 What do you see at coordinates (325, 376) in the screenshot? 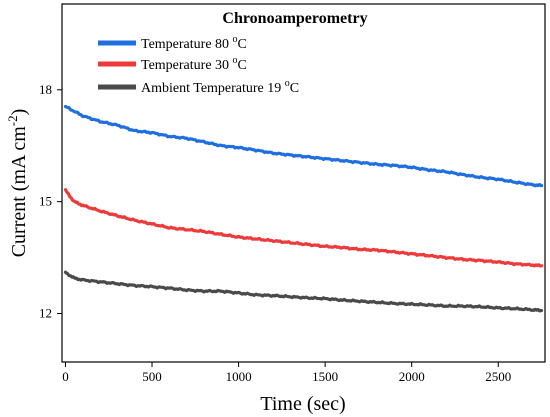
I see `x-tick-label: 1500` at bounding box center [325, 376].